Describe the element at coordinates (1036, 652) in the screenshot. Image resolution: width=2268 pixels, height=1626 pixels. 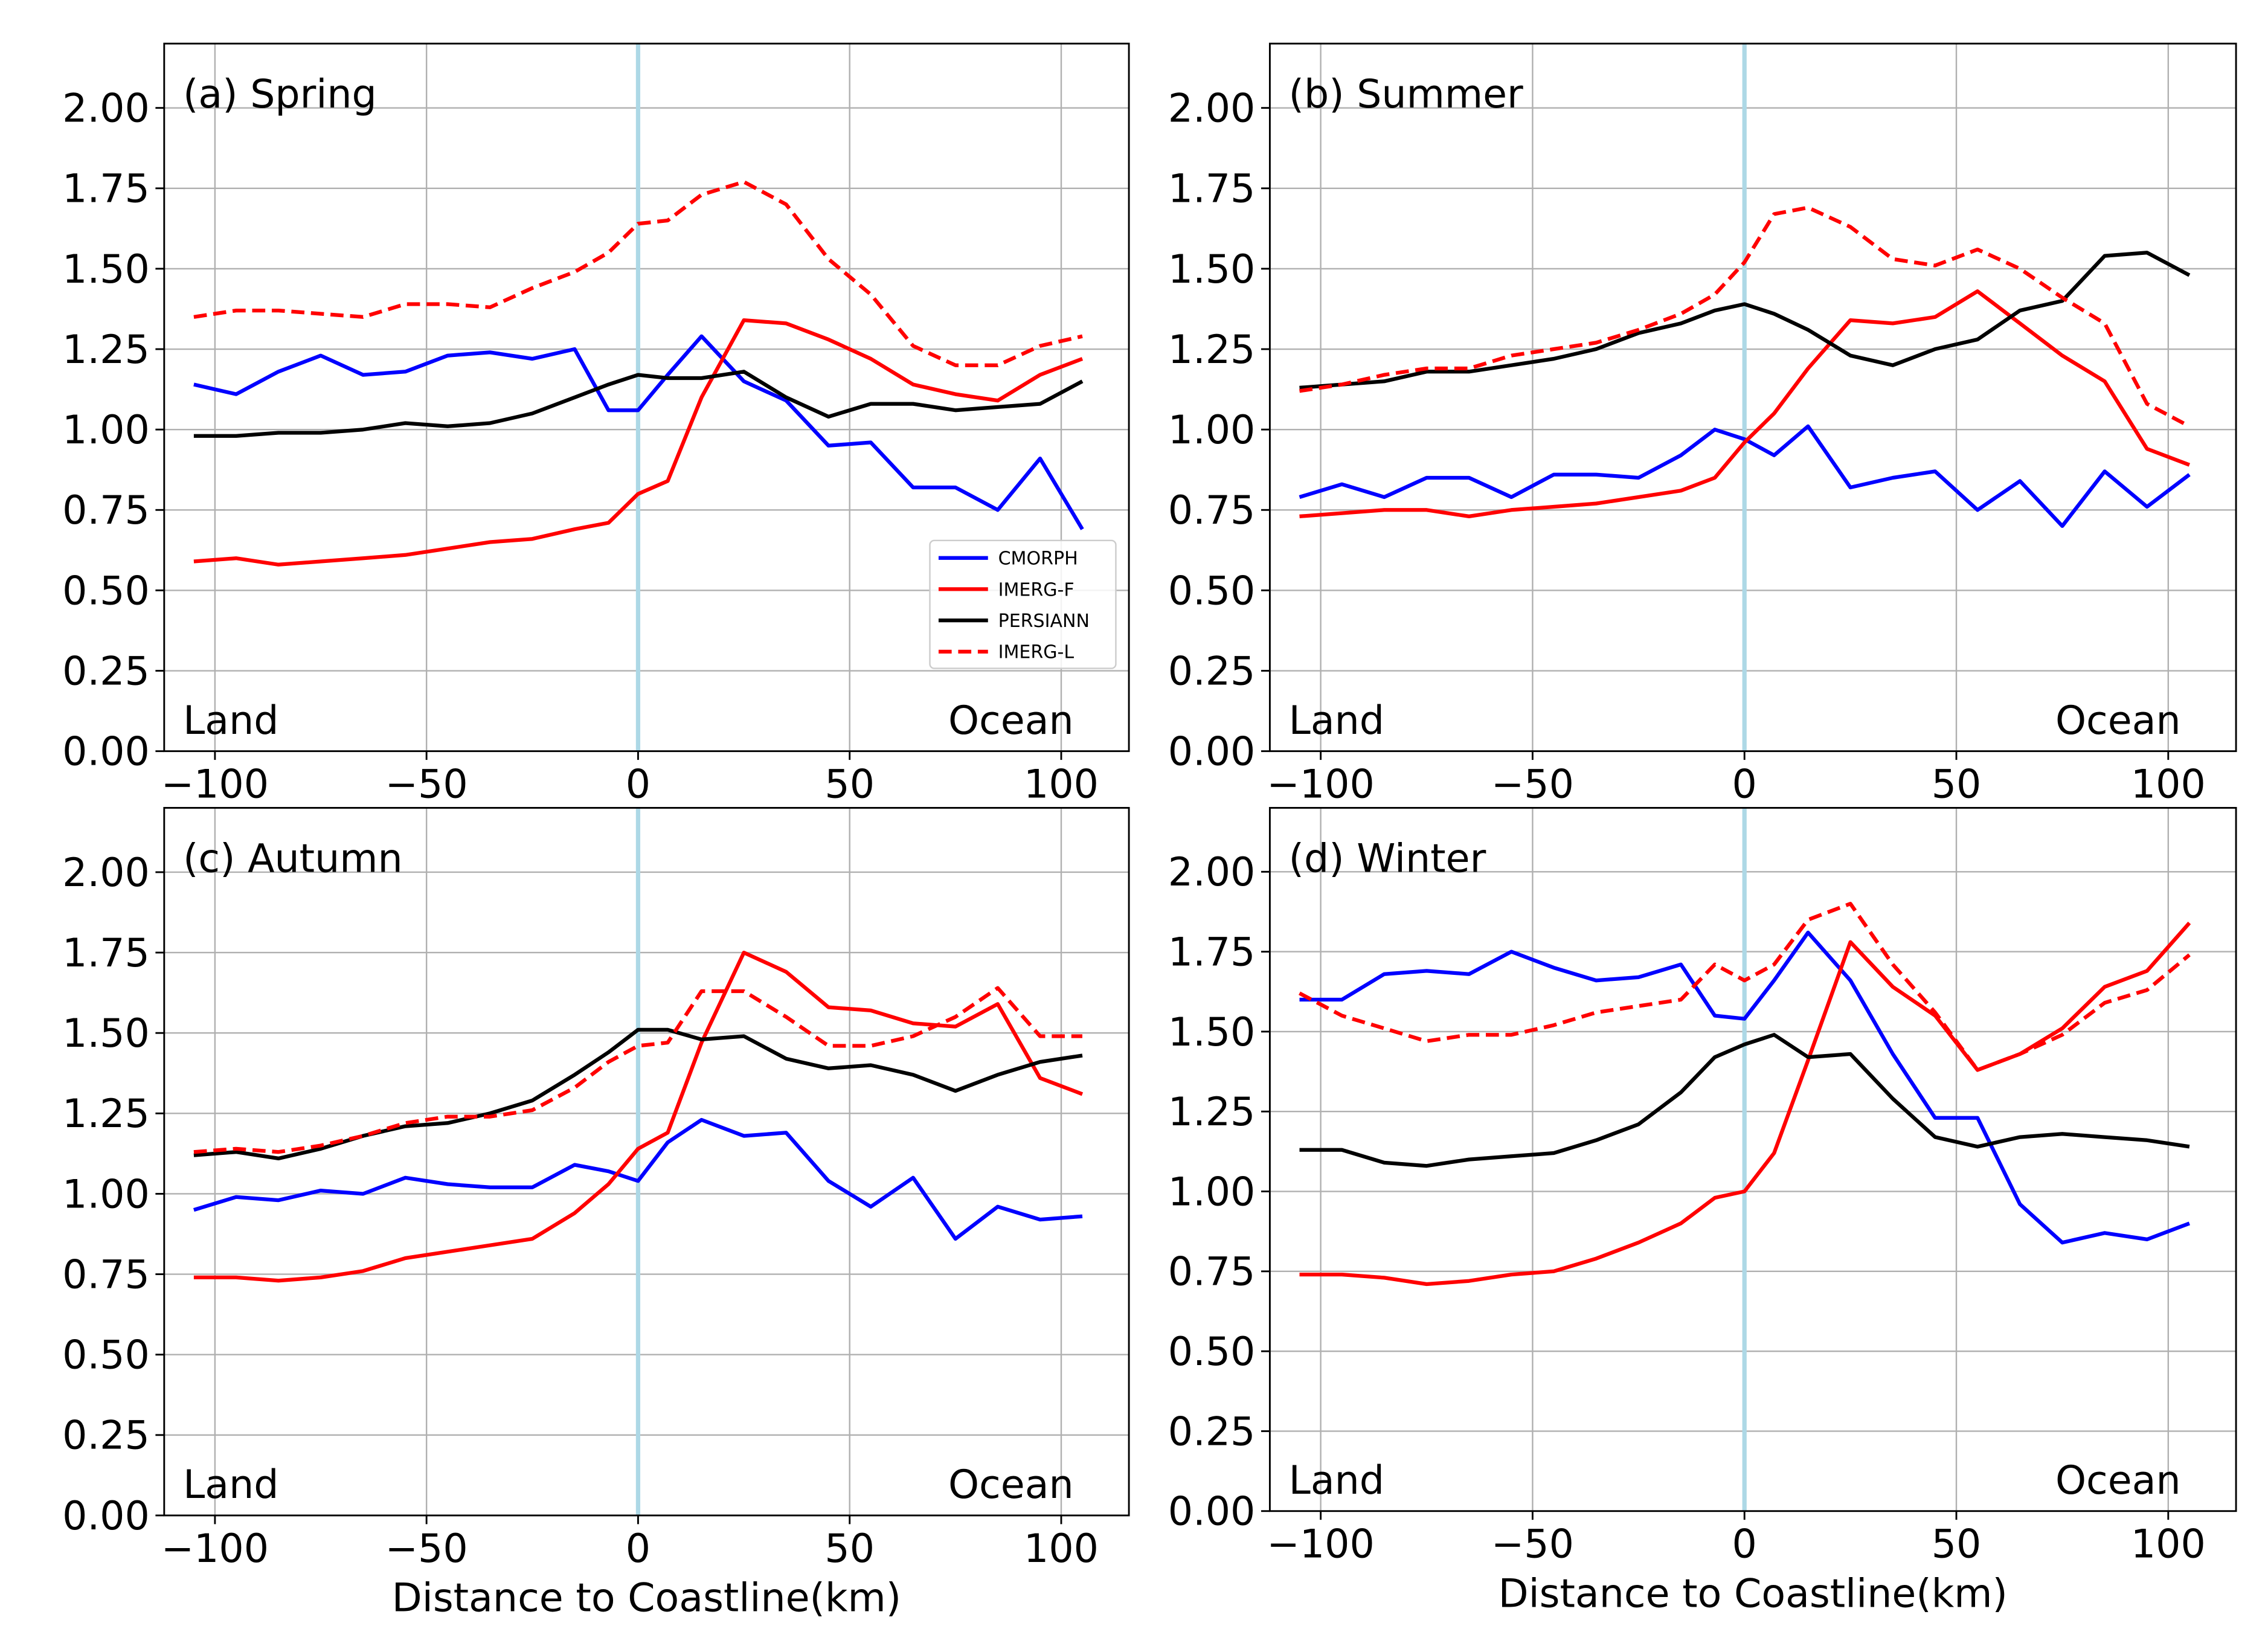
I see `legend-label: IMERG-L` at that location.